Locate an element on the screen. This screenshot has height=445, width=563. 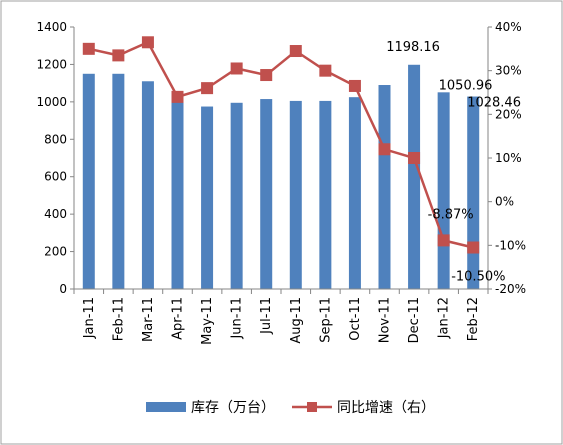
x-category-label-12: Jan-12 is located at coordinates (444, 318).